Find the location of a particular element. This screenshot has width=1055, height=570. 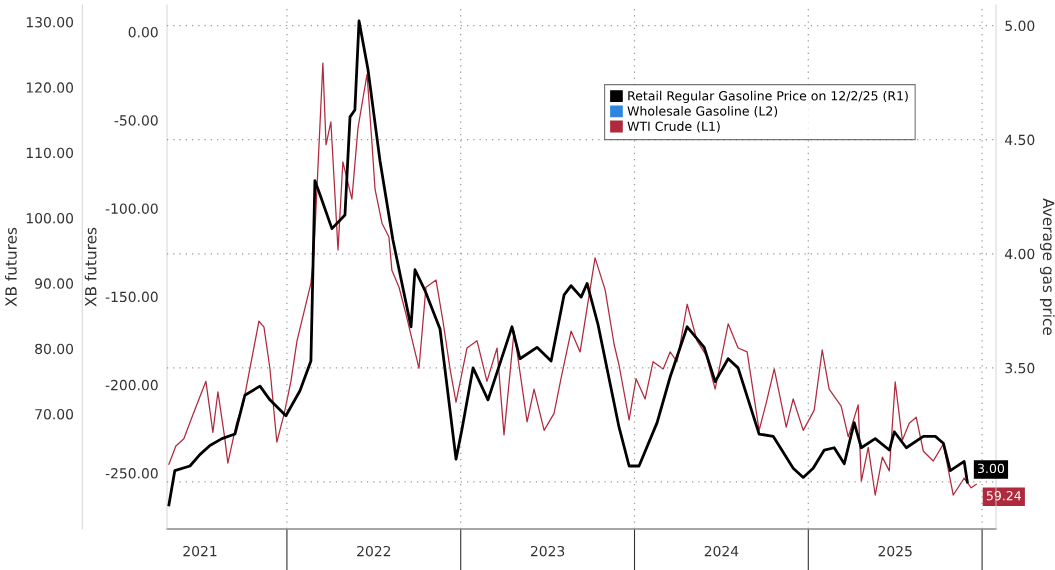

y2-tick-label: 4.00 is located at coordinates (1020, 254).